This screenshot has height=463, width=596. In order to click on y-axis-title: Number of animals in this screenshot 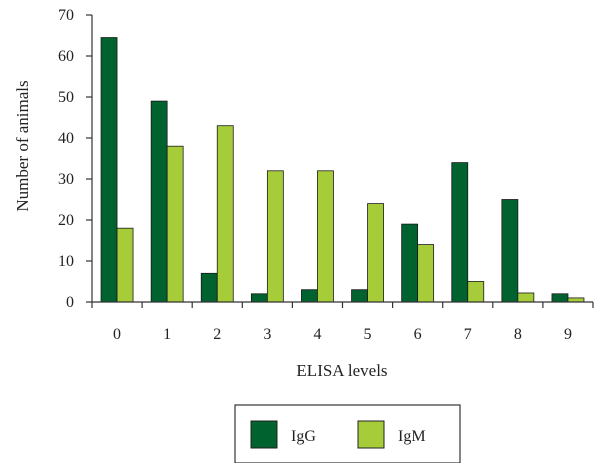, I will do `click(22, 145)`.